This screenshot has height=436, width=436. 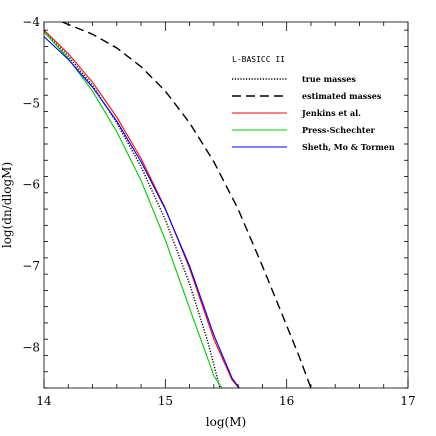 I want to click on y-tick-label: −6, so click(x=31, y=185).